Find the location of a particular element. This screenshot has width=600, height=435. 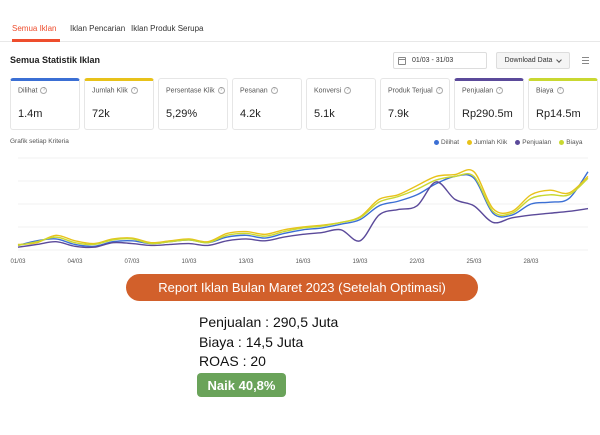

metric-value: 5,29% is located at coordinates (182, 114).